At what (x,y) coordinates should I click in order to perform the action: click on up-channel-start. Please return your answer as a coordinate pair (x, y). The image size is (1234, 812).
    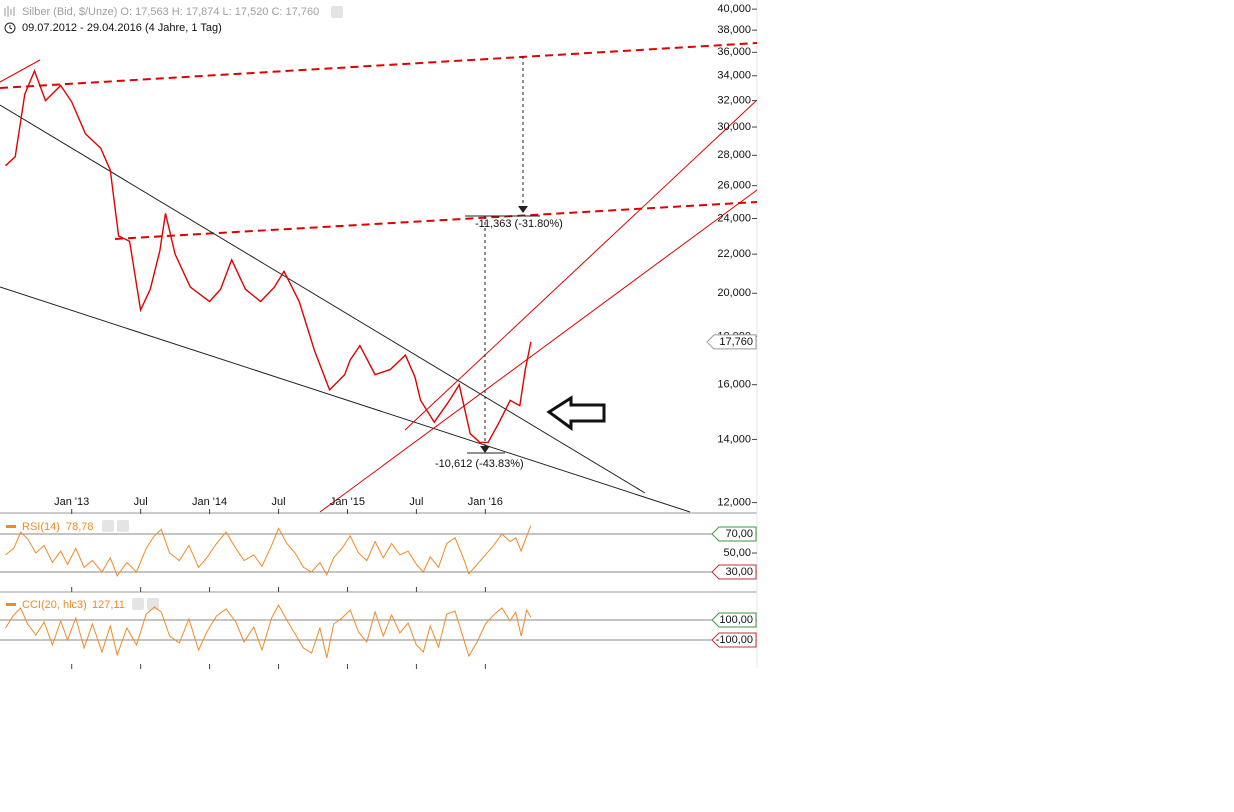
    Looking at the image, I should click on (20, 71).